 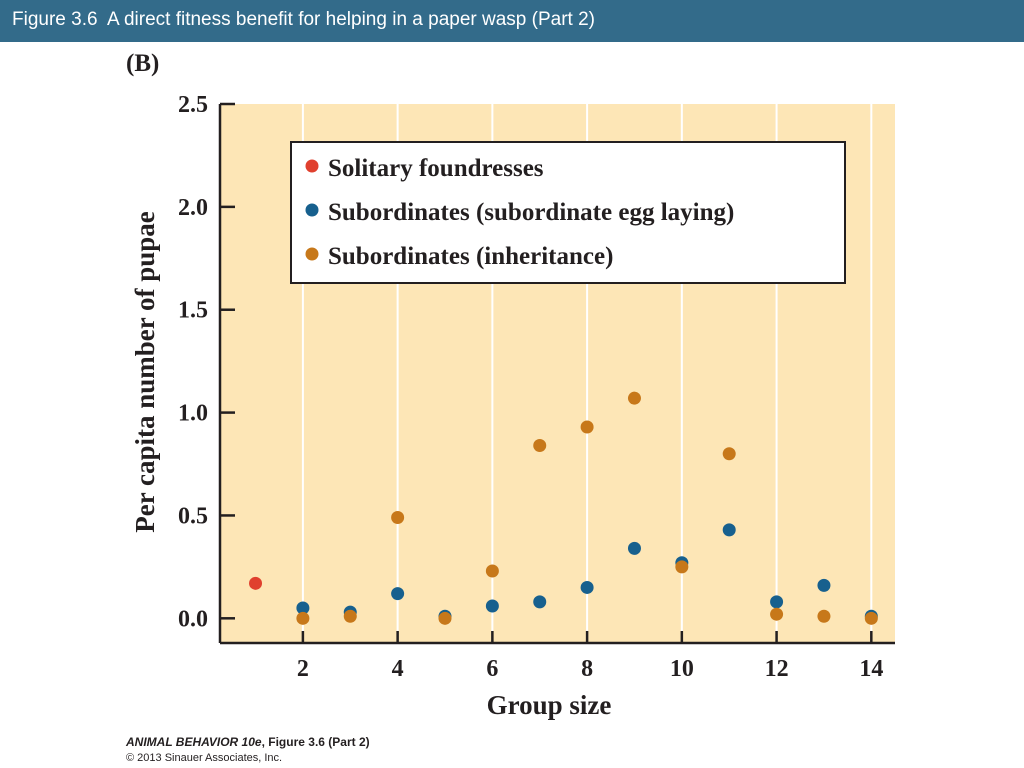 What do you see at coordinates (492, 669) in the screenshot?
I see `x-tick-label: 6` at bounding box center [492, 669].